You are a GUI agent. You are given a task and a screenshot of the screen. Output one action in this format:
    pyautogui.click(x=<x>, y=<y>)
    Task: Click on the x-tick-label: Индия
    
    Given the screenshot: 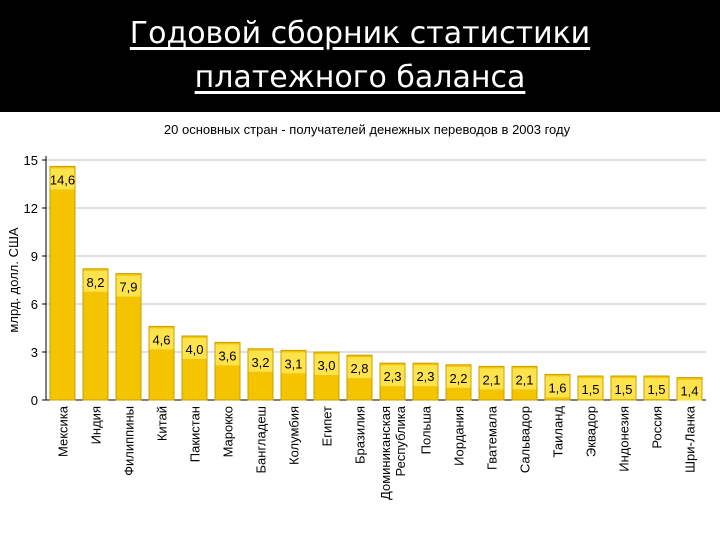 What is the action you would take?
    pyautogui.click(x=96, y=425)
    